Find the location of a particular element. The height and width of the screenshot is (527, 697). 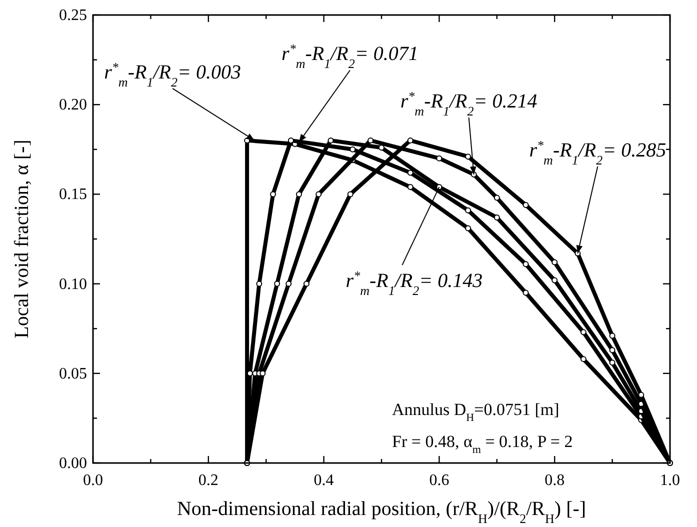

annotation: r$^{*}$$_{m}$-R$_{1}$/R$_{2}$= 0.143 is located at coordinates (414, 283).